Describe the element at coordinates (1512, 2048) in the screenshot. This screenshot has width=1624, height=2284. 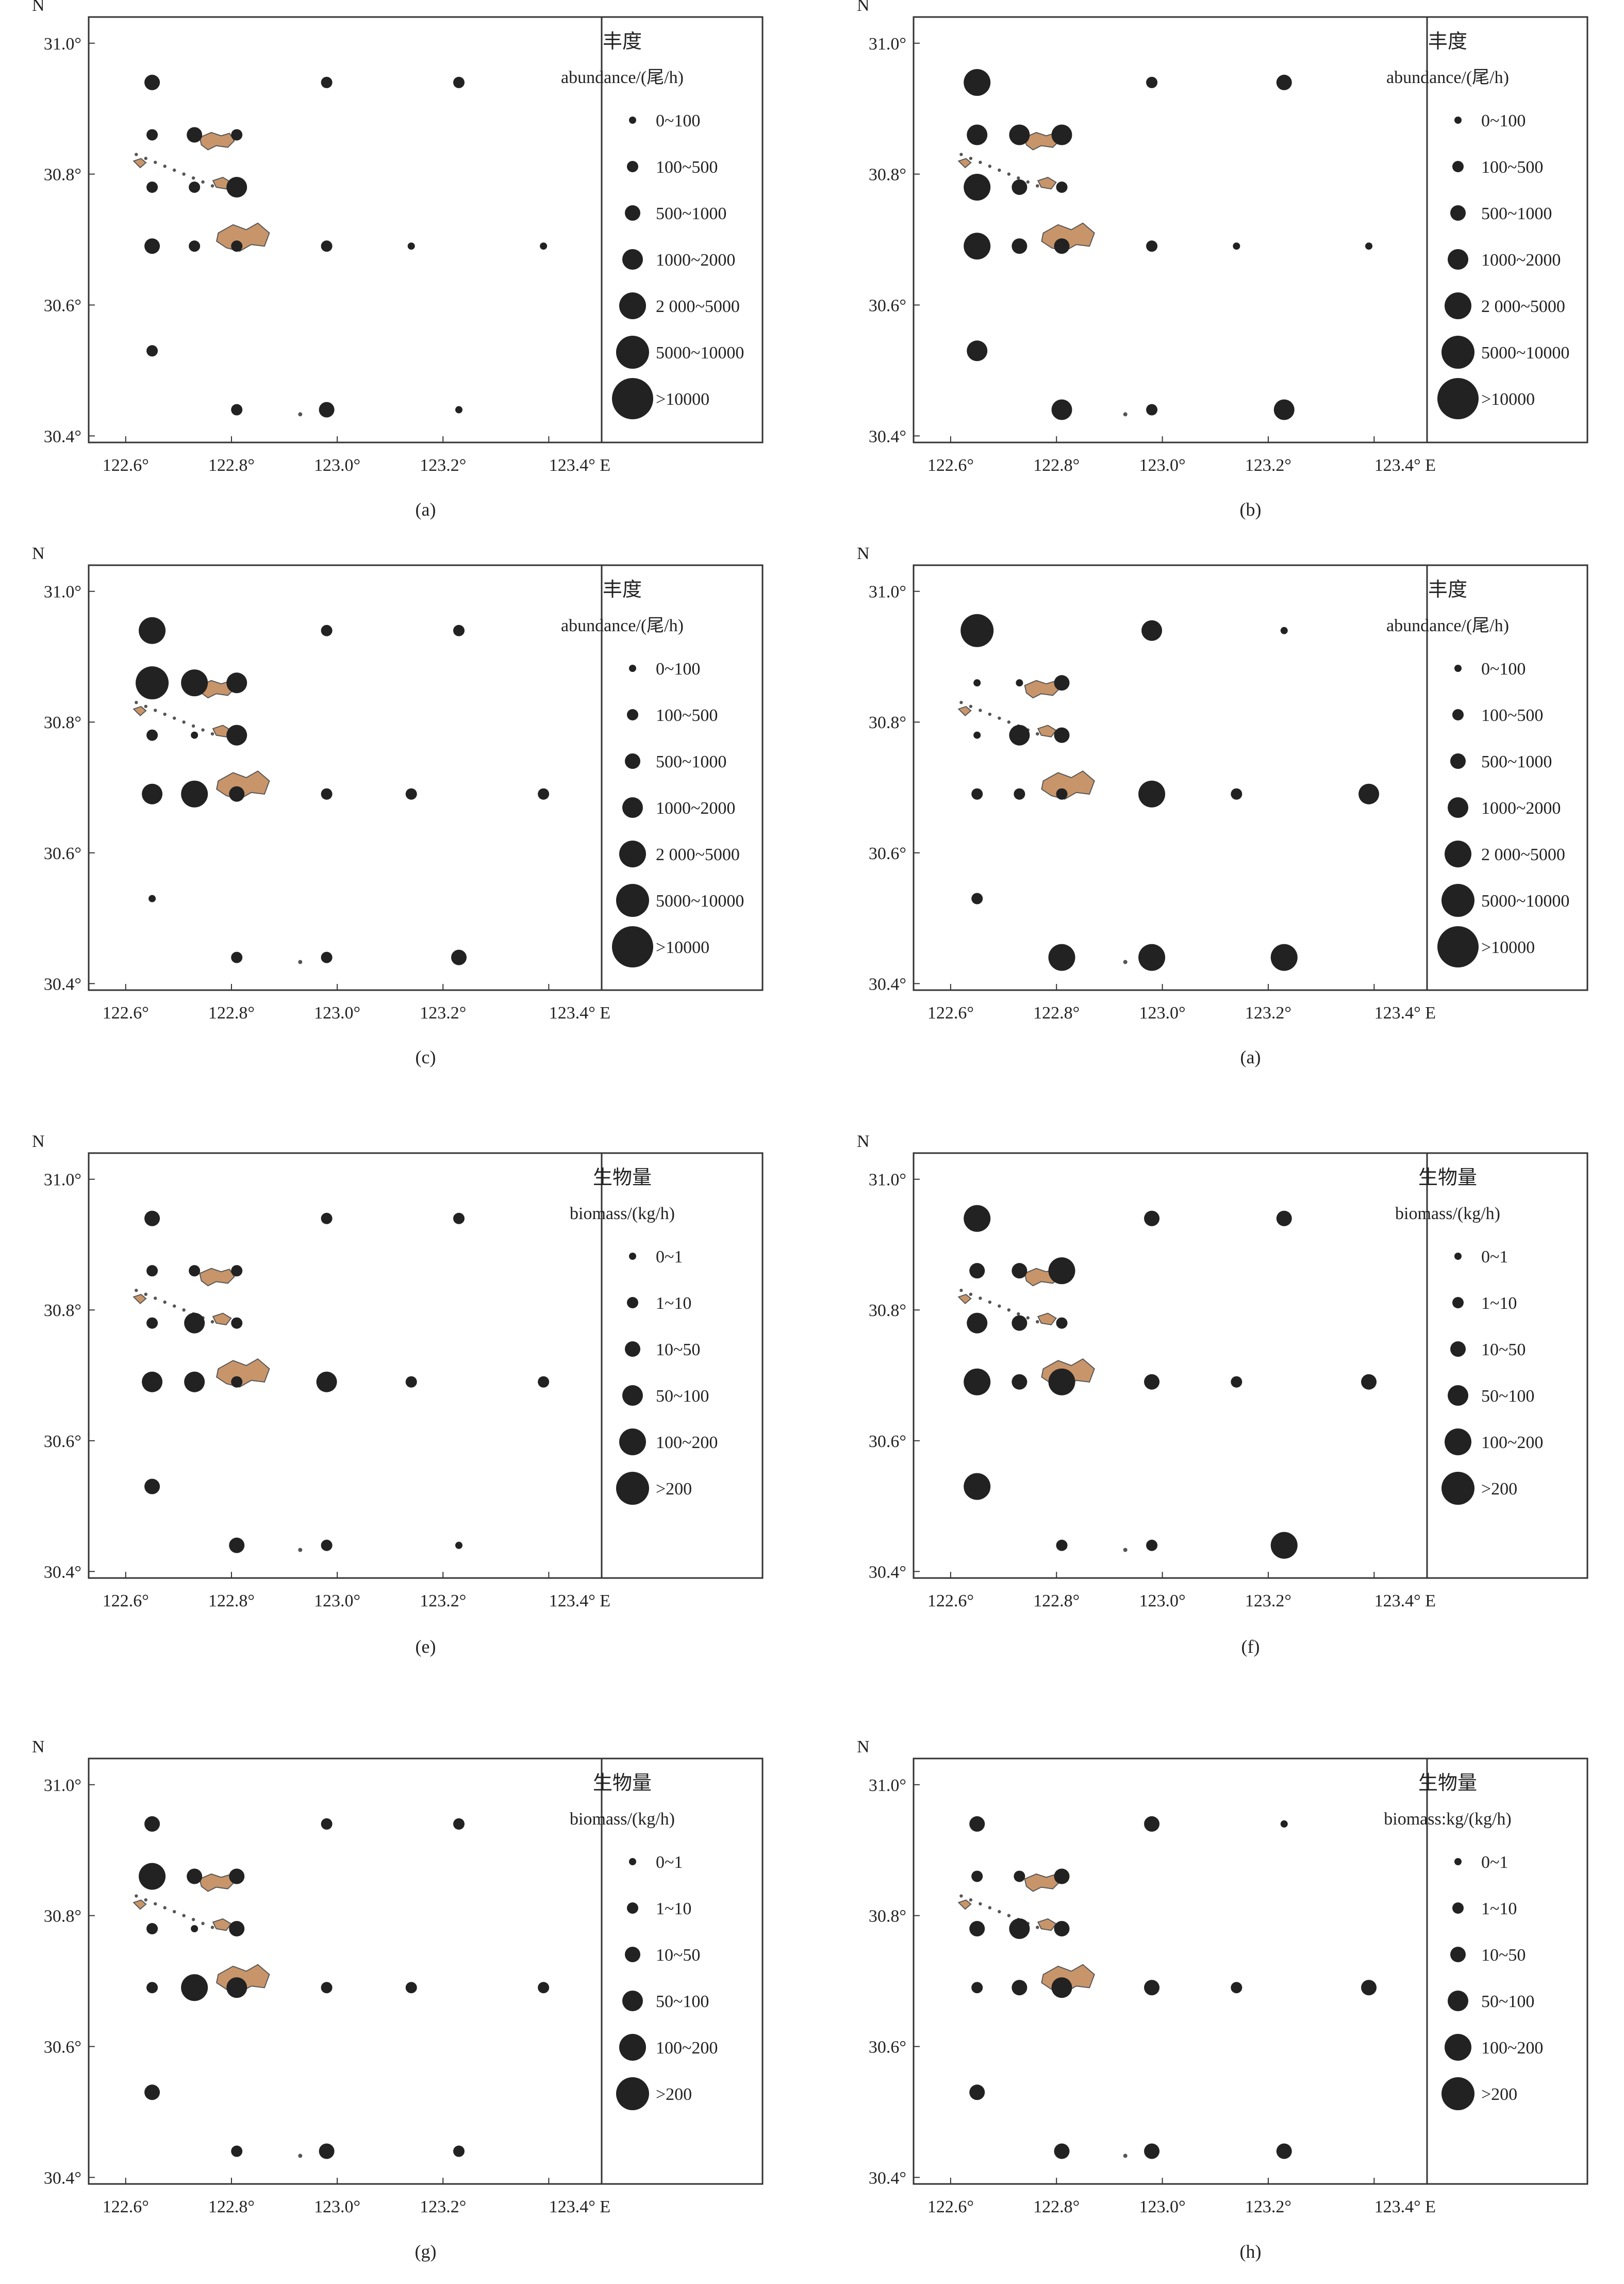
I see `legend-class-label: 100~200` at that location.